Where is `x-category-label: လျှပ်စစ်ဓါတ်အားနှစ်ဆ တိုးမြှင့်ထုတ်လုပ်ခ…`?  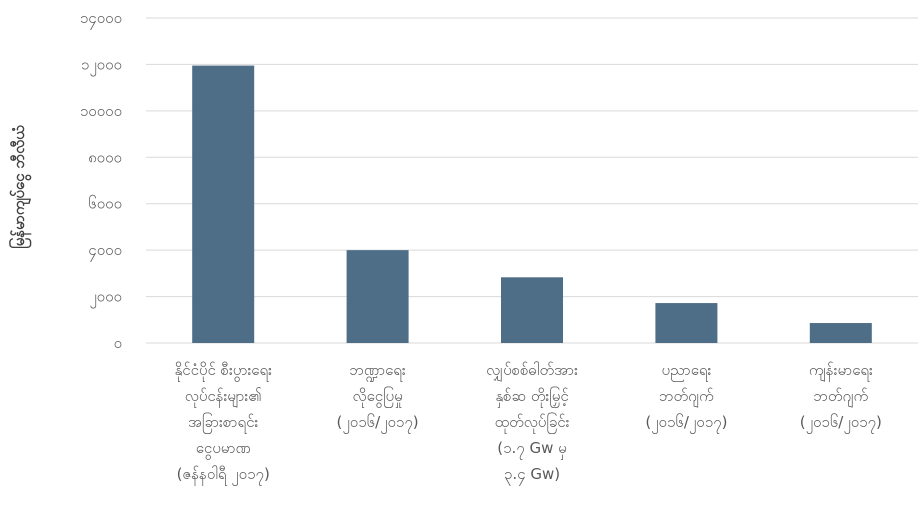
x-category-label: လျှပ်စစ်ဓါတ်အားနှစ်ဆ တိုးမြှင့်ထုတ်လုပ်ခ… is located at coordinates (532, 423).